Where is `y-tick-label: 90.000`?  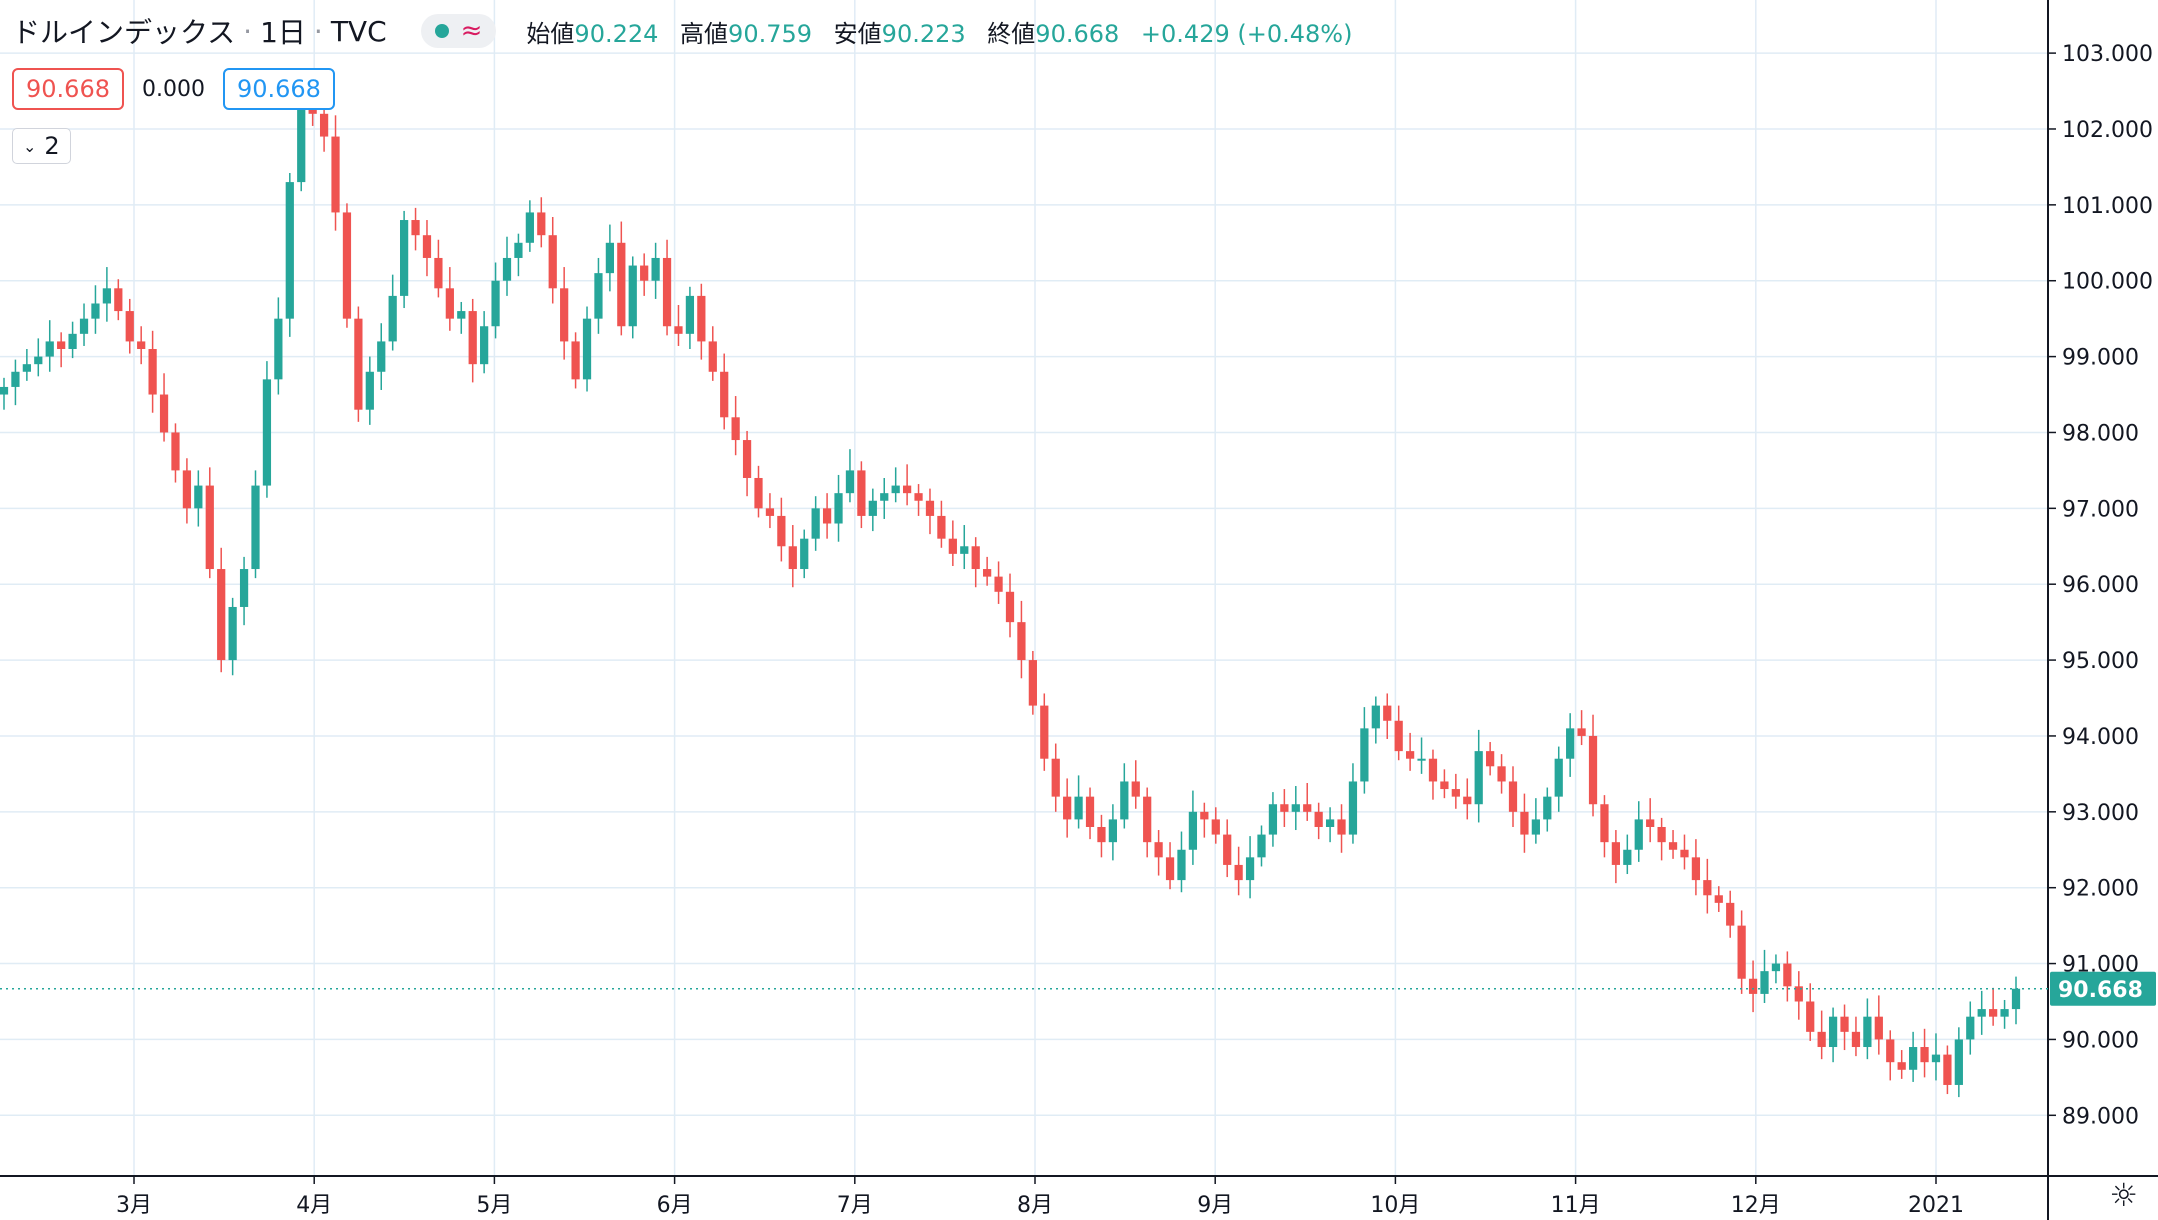 y-tick-label: 90.000 is located at coordinates (2100, 1040).